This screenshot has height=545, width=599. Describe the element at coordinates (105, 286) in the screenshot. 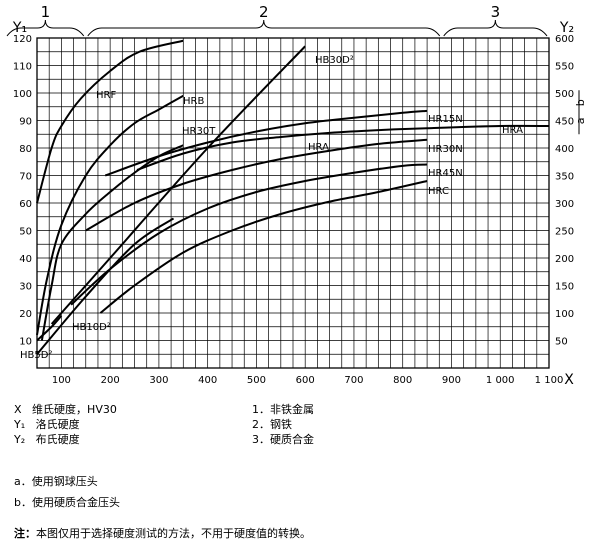

I see `series-line-HB10D` at that location.